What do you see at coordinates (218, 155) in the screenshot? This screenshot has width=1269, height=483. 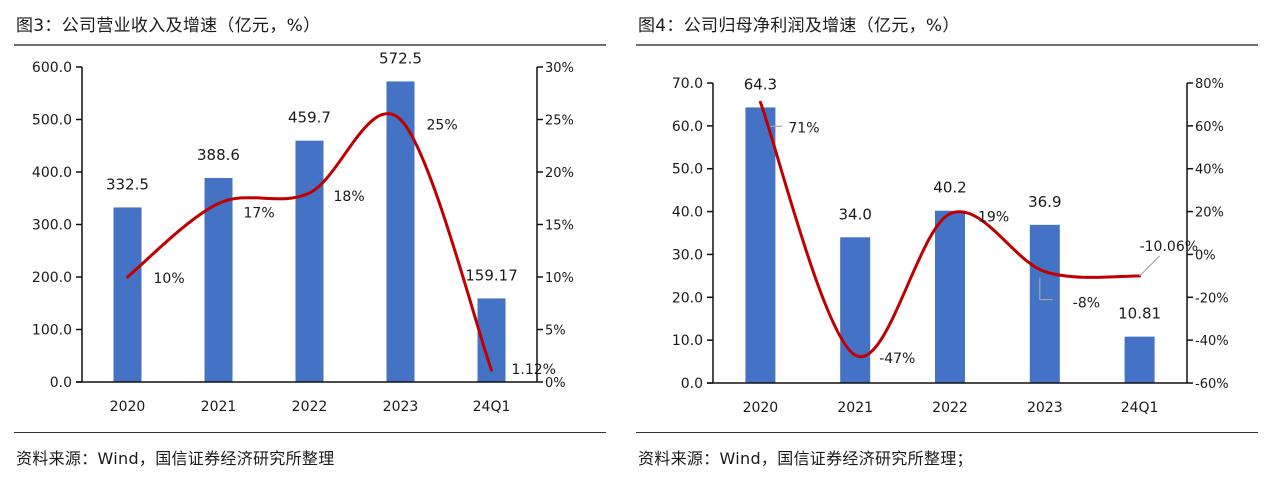 I see `bar-data-label: 388.6` at bounding box center [218, 155].